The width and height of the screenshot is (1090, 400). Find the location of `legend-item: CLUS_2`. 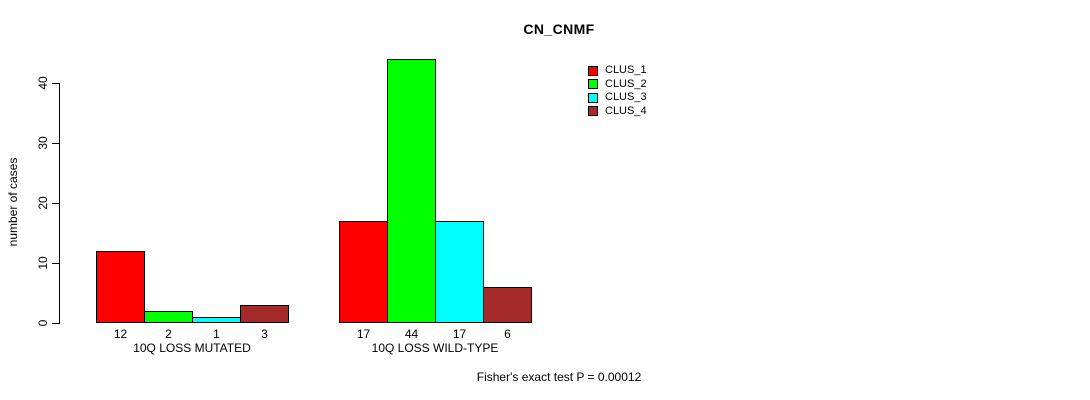

legend-item: CLUS_2 is located at coordinates (617, 85).